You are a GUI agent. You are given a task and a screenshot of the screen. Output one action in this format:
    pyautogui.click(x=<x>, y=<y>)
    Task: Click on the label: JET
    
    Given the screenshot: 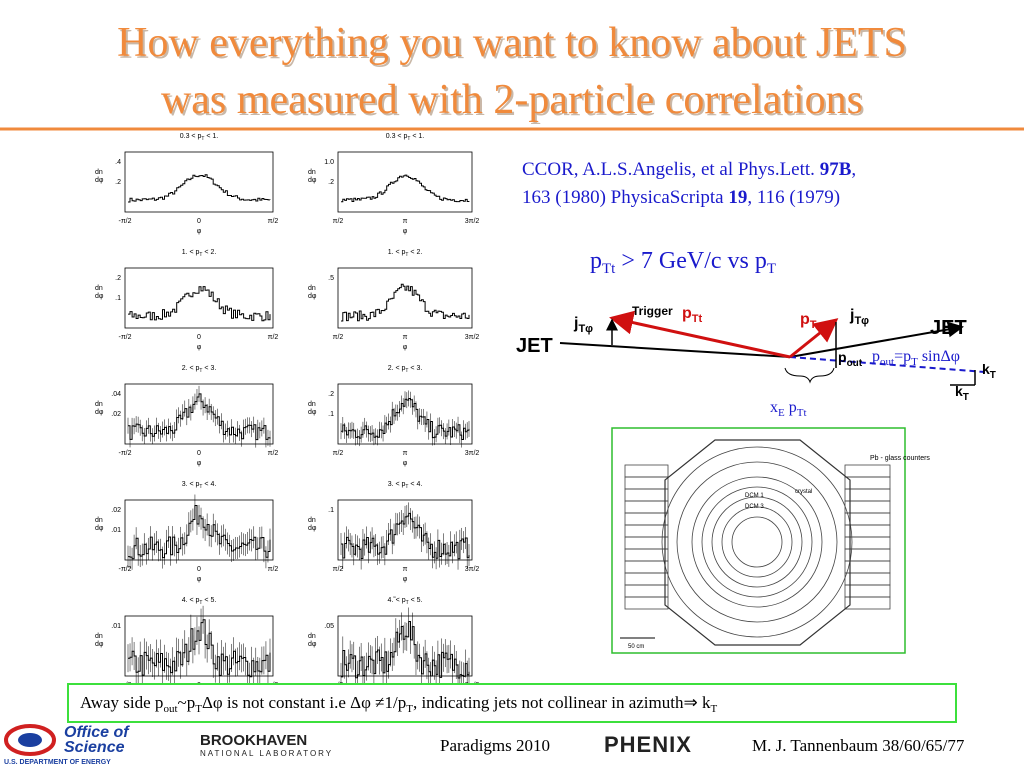 What is the action you would take?
    pyautogui.click(x=534, y=346)
    